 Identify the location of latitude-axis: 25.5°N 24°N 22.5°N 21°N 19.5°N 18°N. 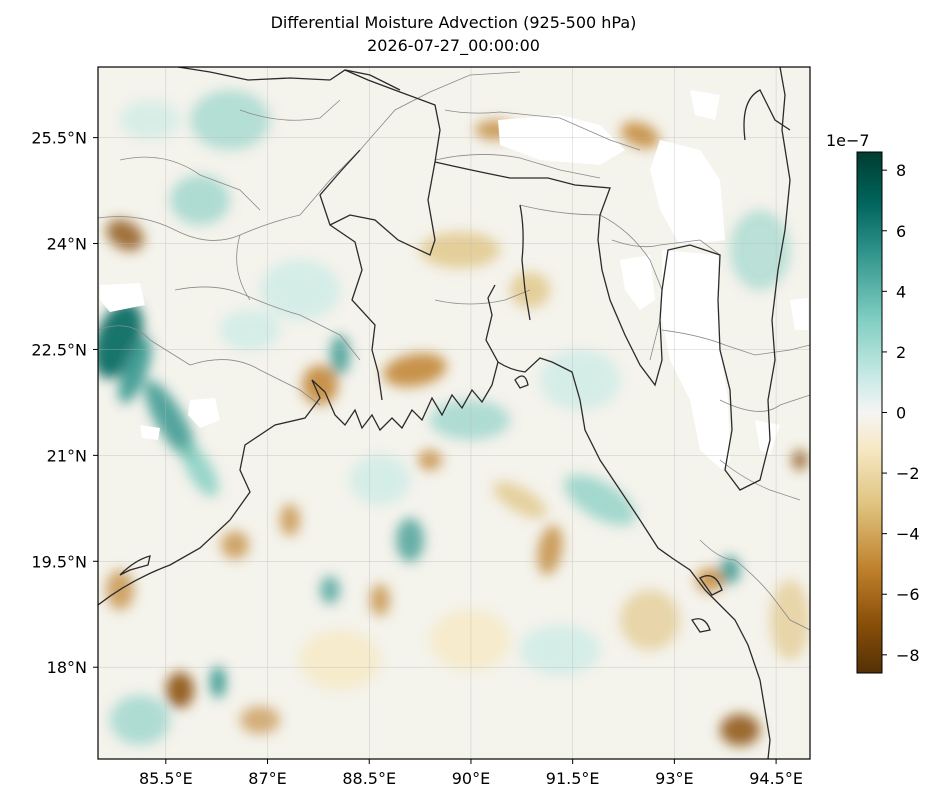
(64, 403).